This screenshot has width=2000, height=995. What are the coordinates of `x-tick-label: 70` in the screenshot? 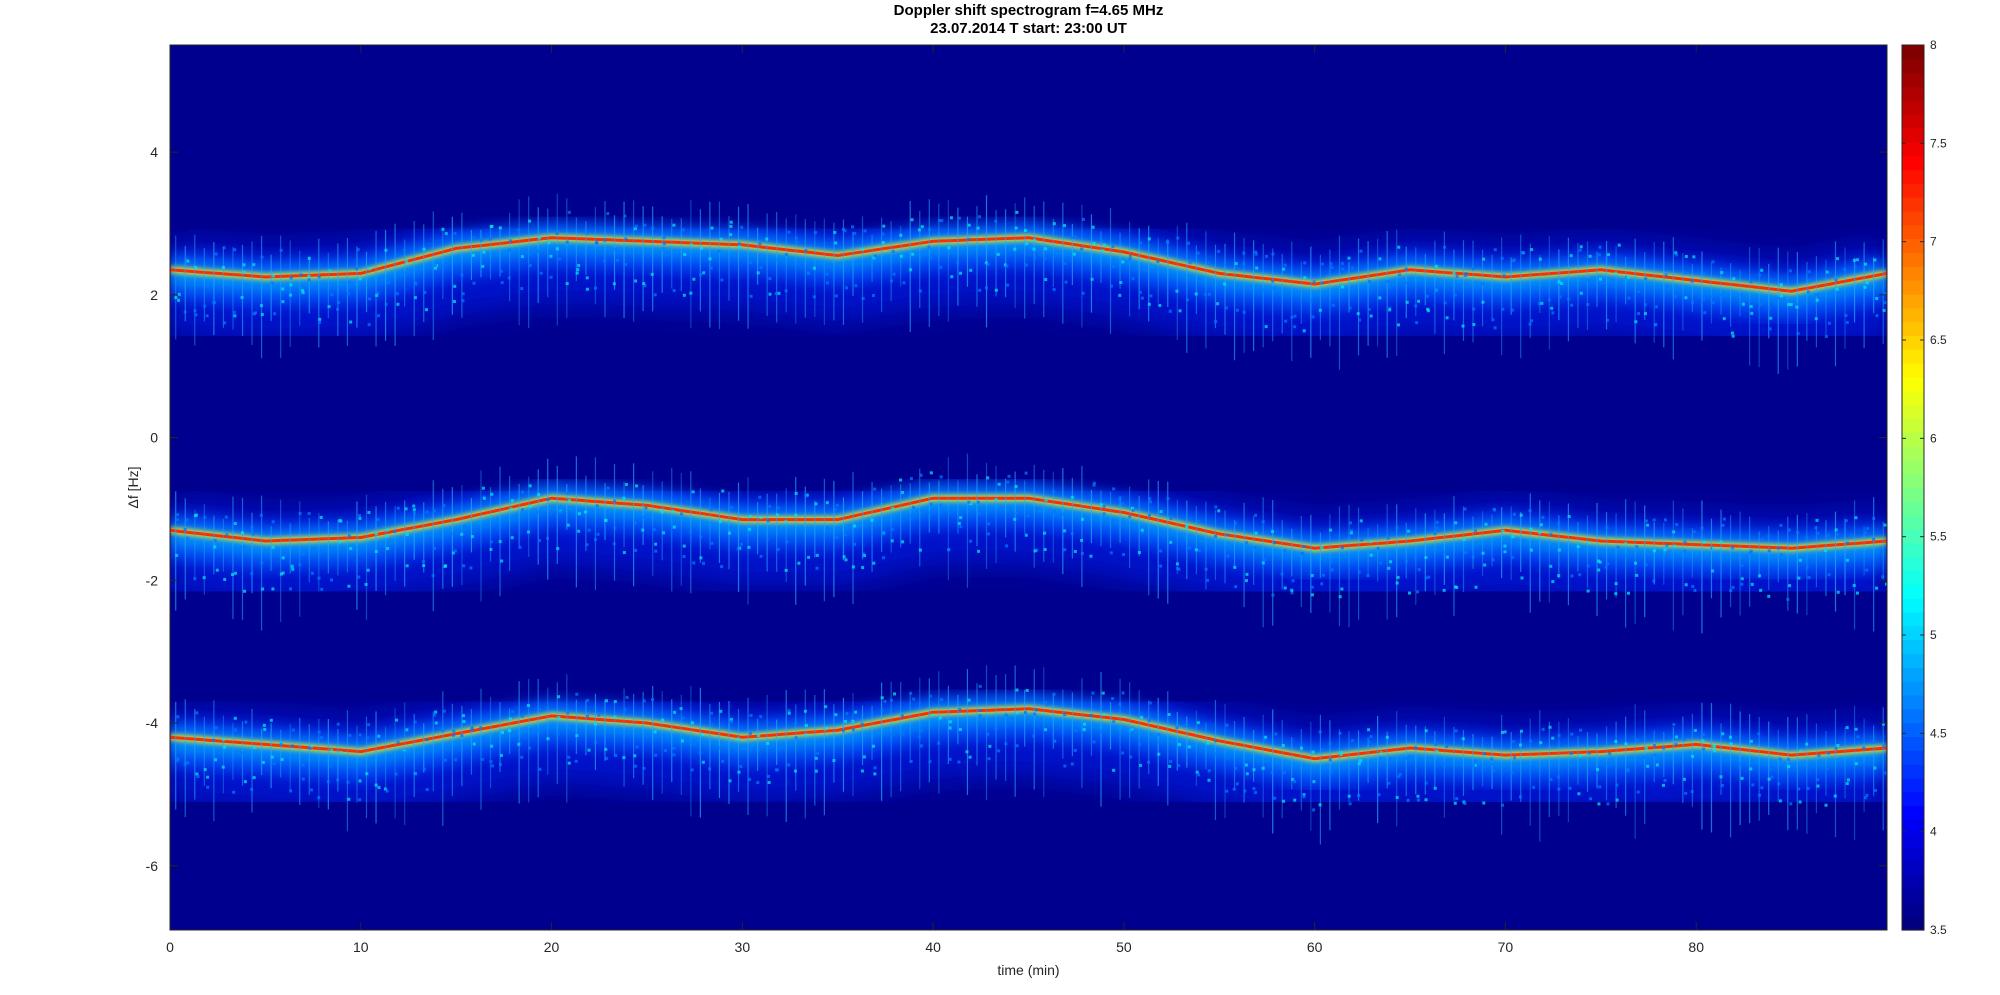 It's located at (1506, 947).